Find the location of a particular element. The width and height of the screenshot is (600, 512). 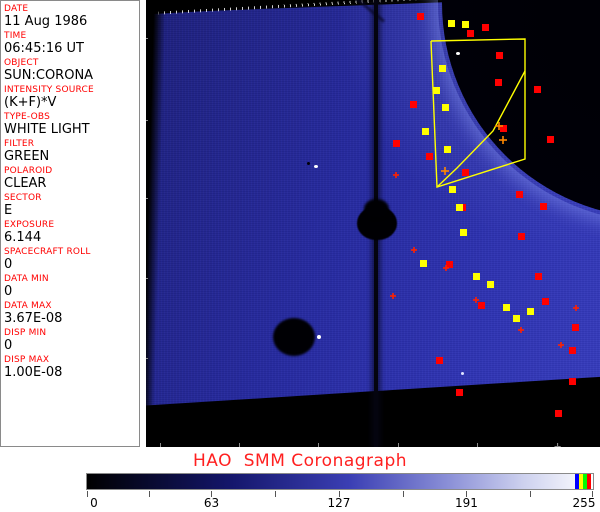

colorbar is located at coordinates (340, 481).